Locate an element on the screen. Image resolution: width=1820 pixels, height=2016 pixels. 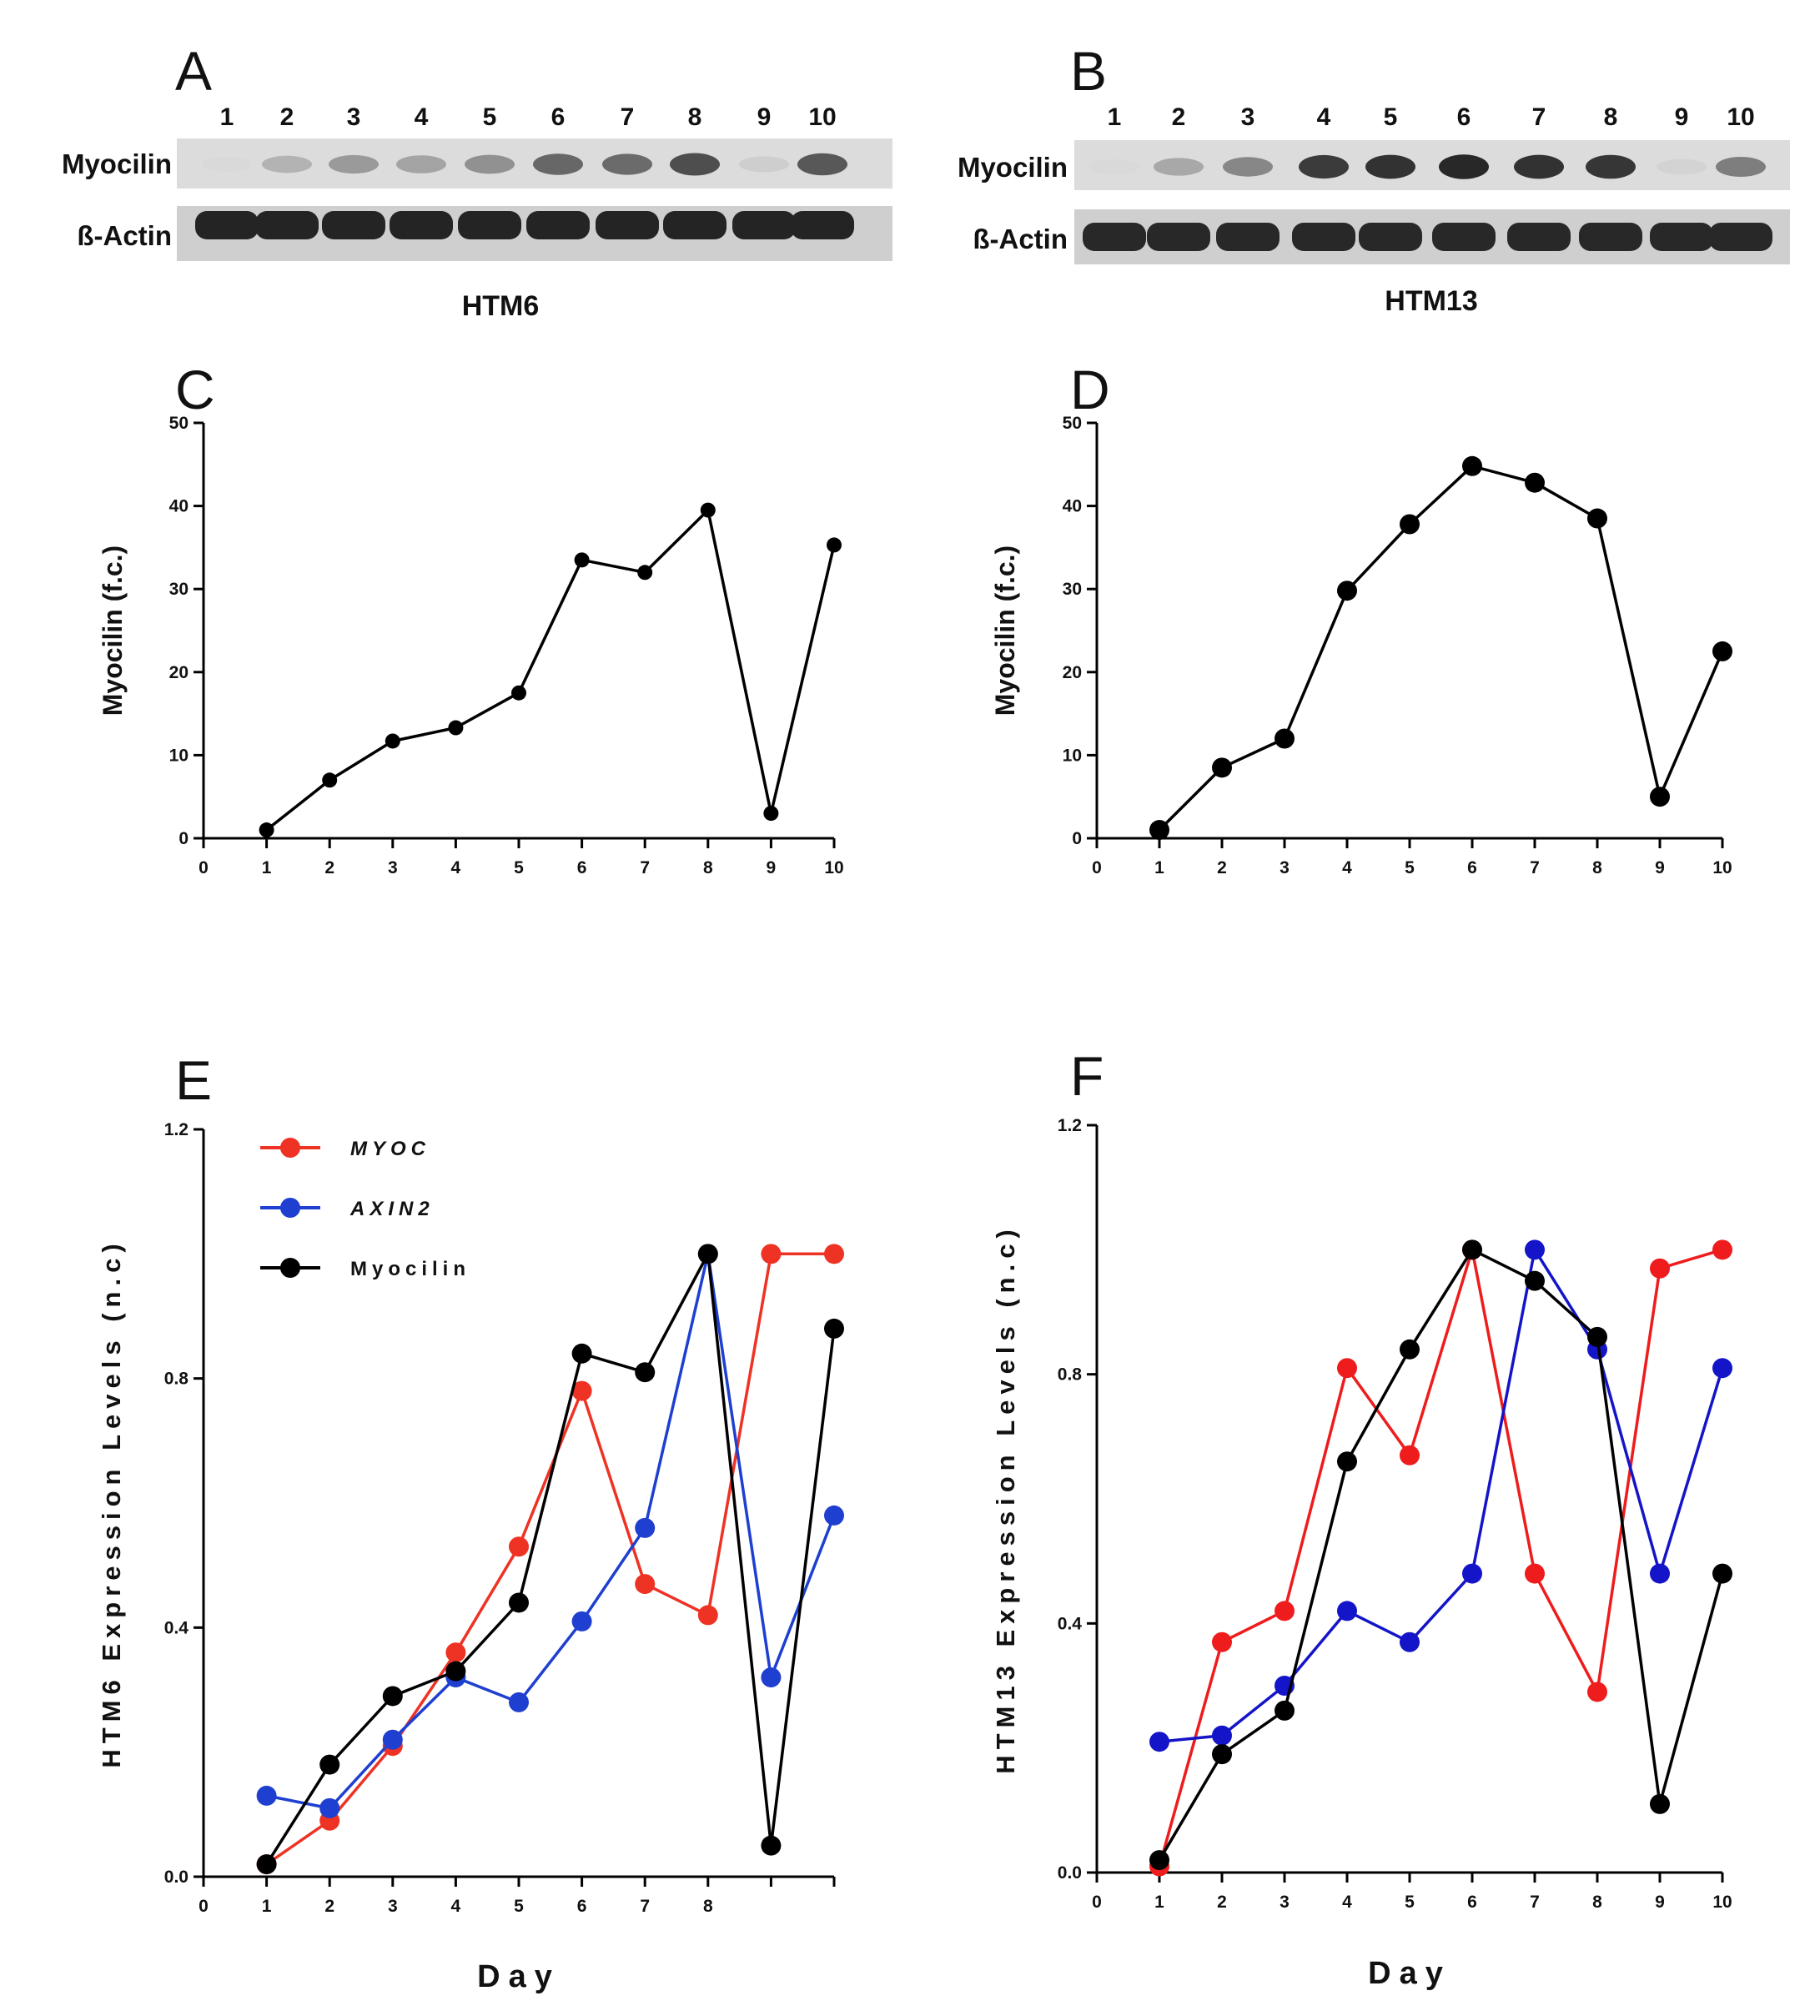
x-tick-label-d-10: 10 is located at coordinates (1722, 868).